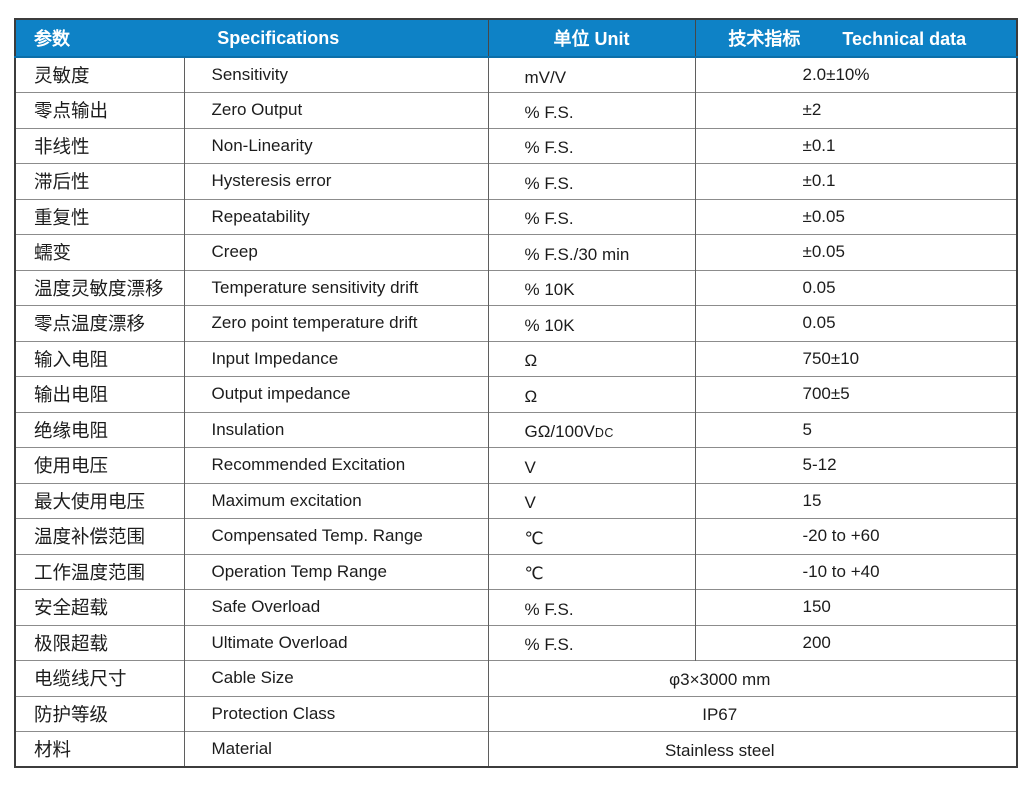 Image resolution: width=1031 pixels, height=785 pixels. Describe the element at coordinates (336, 75) in the screenshot. I see `spec-en-cell: Sensitivity` at that location.